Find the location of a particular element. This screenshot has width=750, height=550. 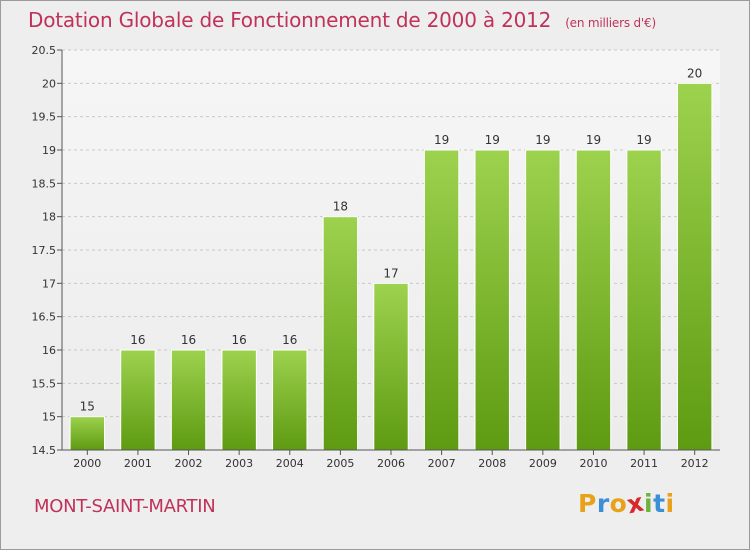

y-tick-label: 19.5 is located at coordinates (44, 117).